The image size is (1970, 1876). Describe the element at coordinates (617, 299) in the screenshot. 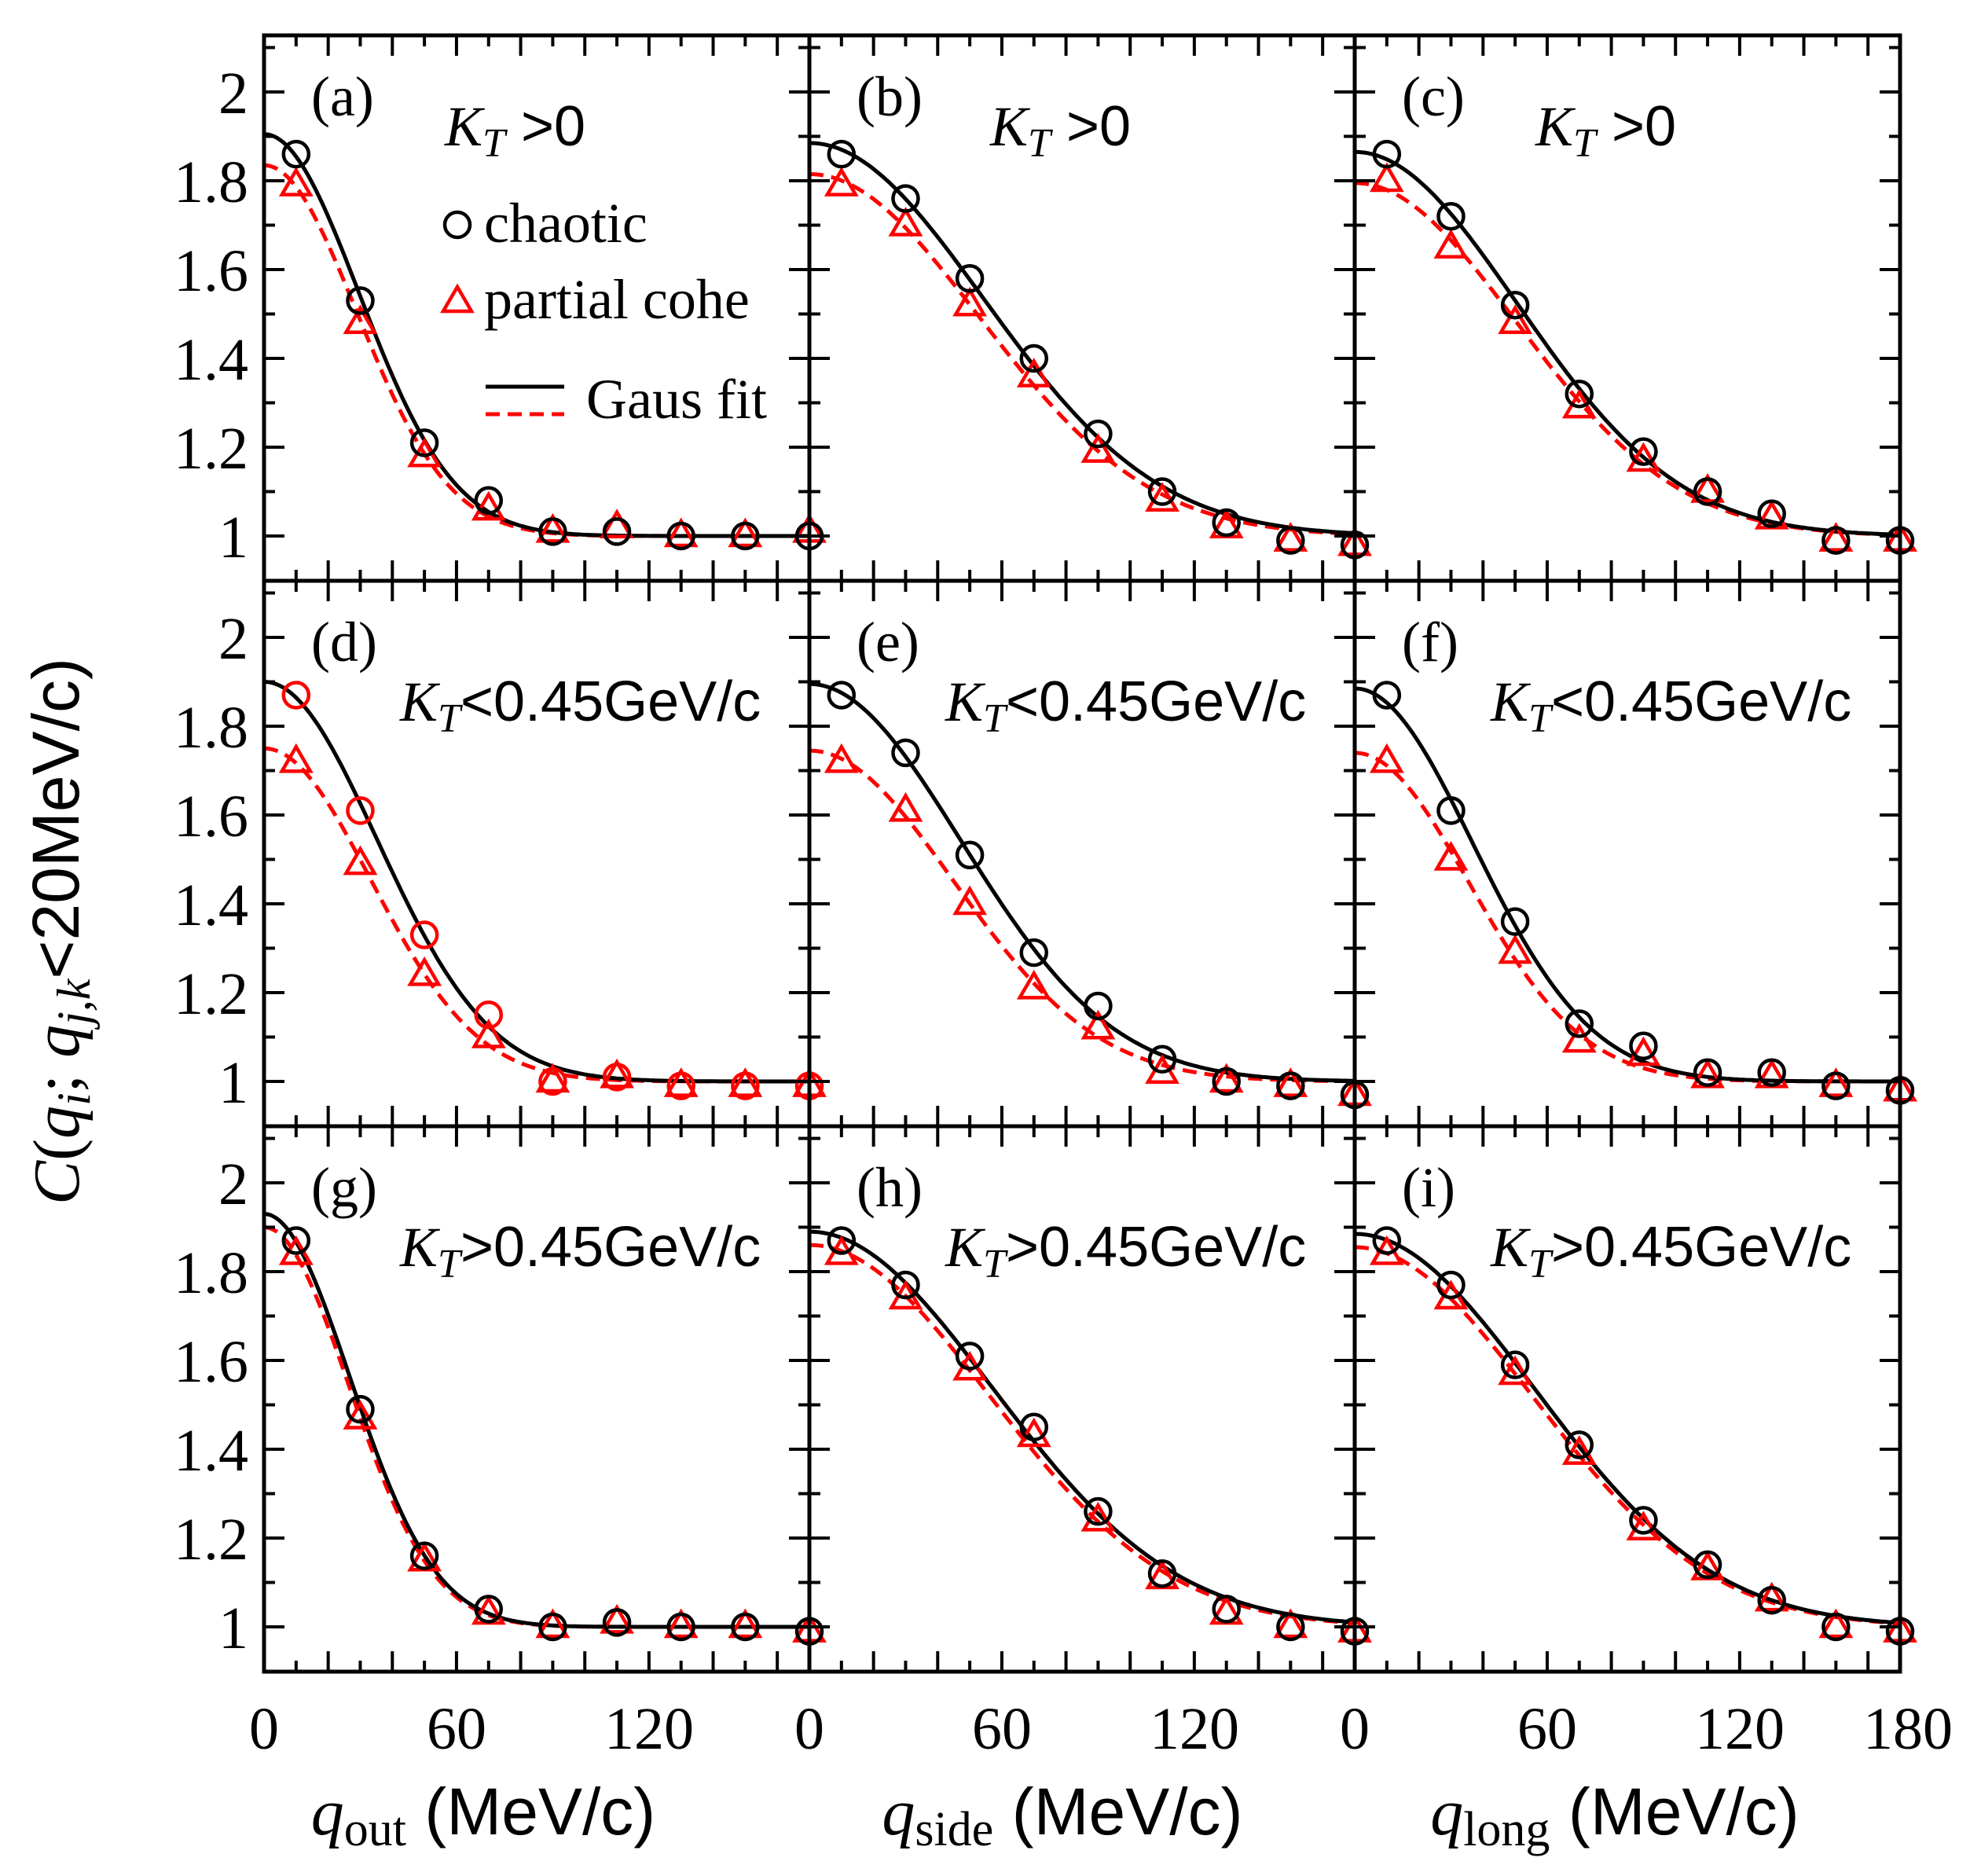

I see `legend-partial-label: partial cohe` at that location.